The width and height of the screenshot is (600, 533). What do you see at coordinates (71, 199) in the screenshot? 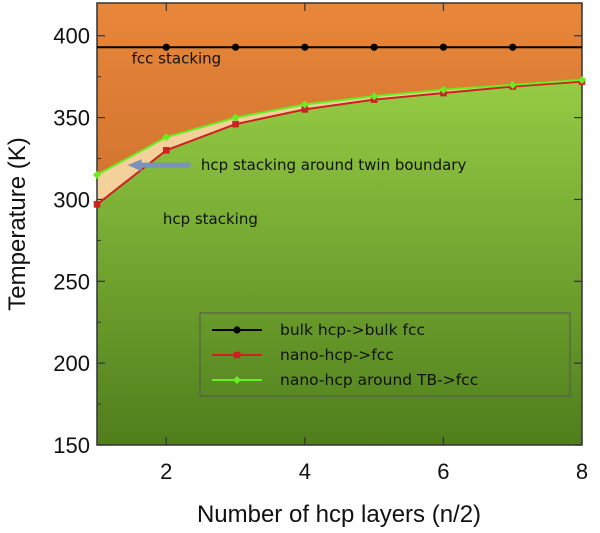
I see `y-tick-label: 300` at bounding box center [71, 199].